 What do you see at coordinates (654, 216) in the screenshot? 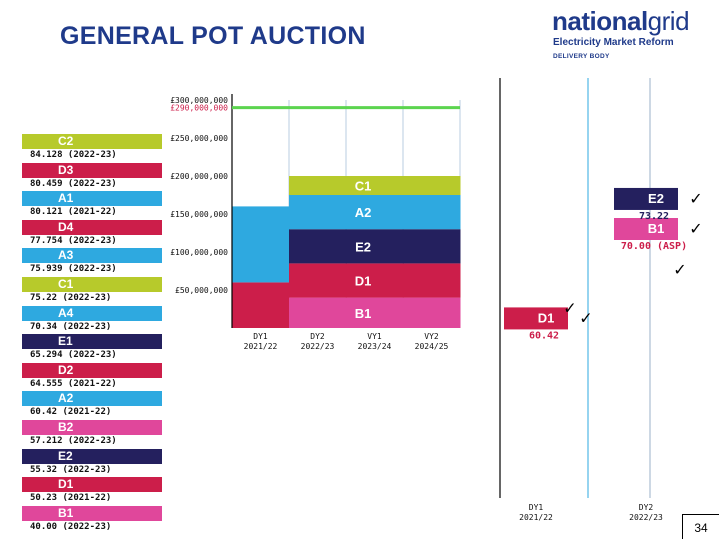
I see `price-value-label: 73.22` at bounding box center [654, 216].